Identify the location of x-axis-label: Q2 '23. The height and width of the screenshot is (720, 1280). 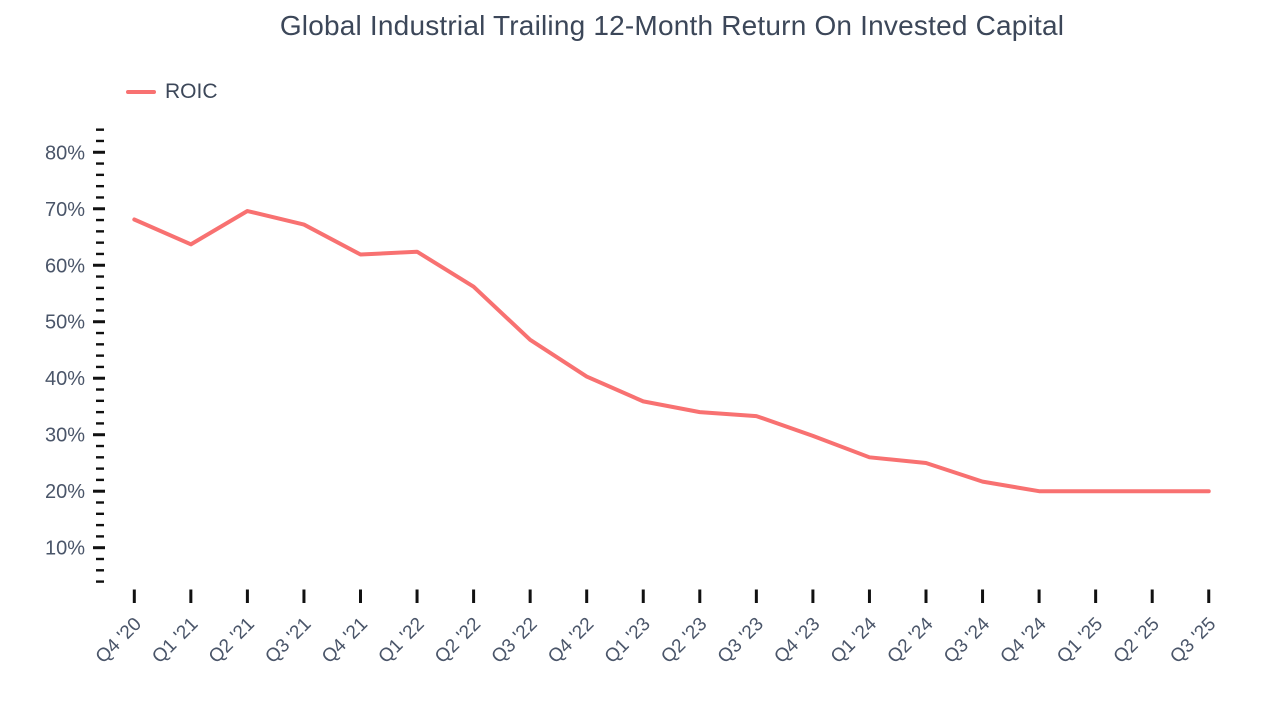
(684, 641).